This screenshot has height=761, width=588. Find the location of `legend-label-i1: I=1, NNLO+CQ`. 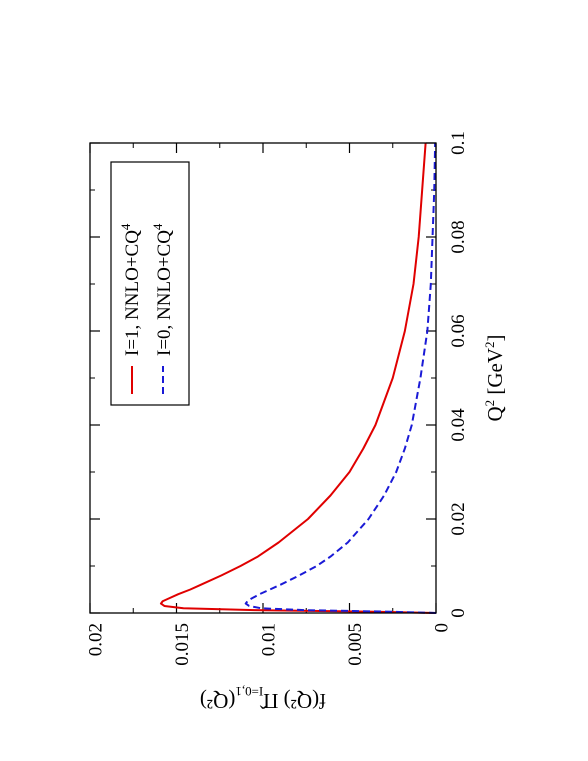

legend-label-i1: I=1, NNLO+CQ is located at coordinates (132, 293).